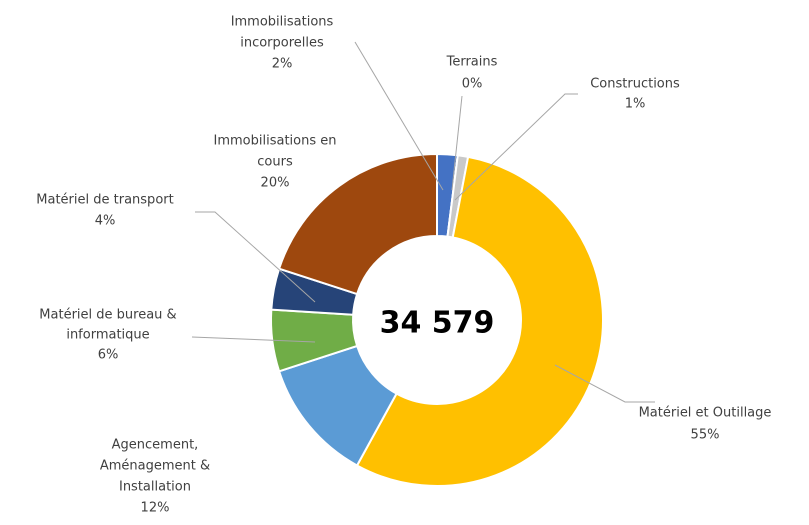 The width and height of the screenshot is (809, 525). What do you see at coordinates (357, 224) in the screenshot?
I see `slice` at bounding box center [357, 224].